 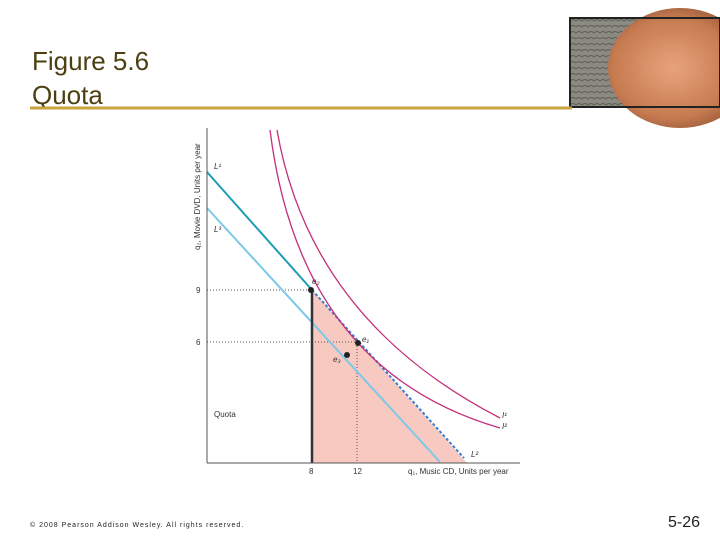 I want to click on label-e3: e₃, so click(x=337, y=359).